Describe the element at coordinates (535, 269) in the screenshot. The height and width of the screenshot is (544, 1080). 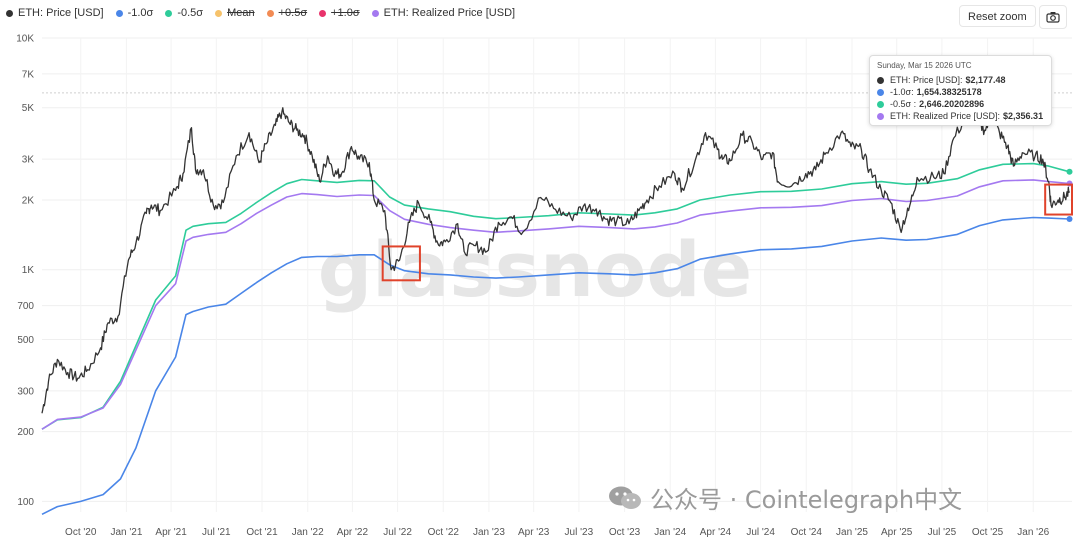
I see `glassnode-watermark: glassnode` at that location.